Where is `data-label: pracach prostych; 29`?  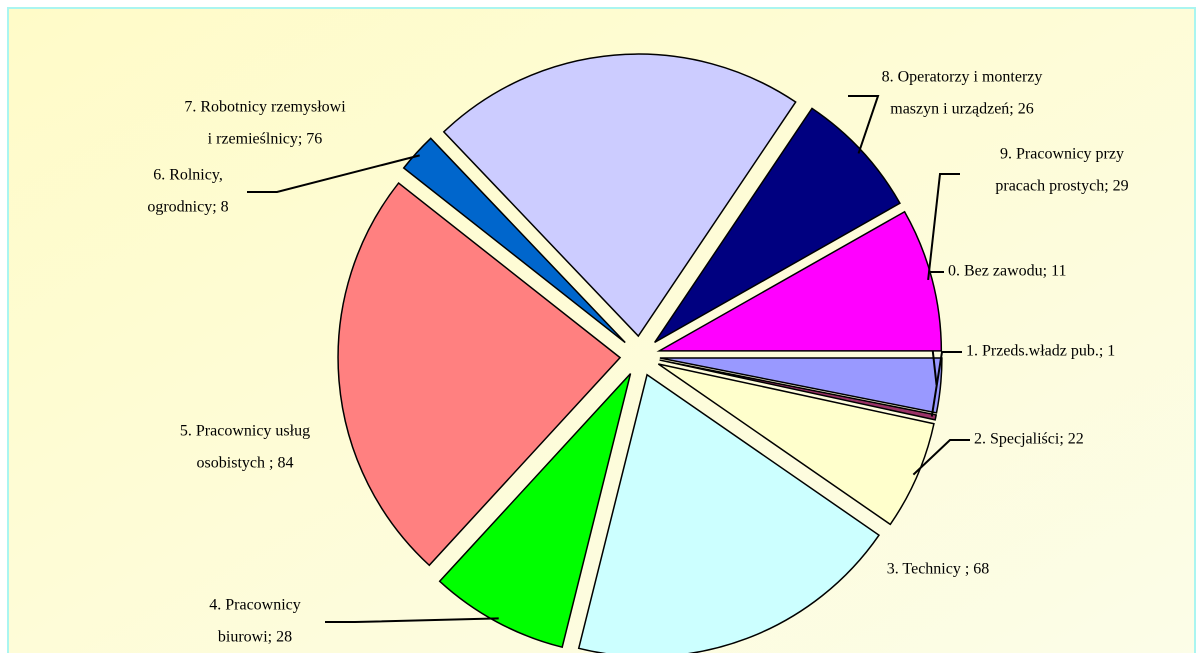
data-label: pracach prostych; 29 is located at coordinates (1061, 186).